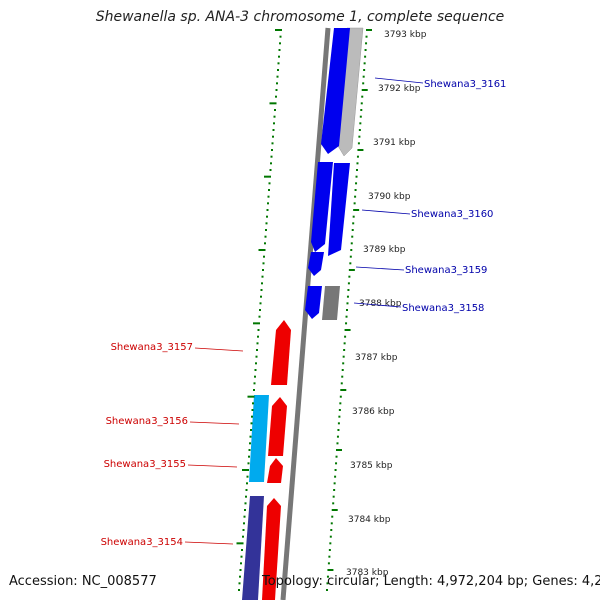 The image size is (600, 600). What do you see at coordinates (452, 214) in the screenshot?
I see `gene-label-3160: Shewana3_3160` at bounding box center [452, 214].